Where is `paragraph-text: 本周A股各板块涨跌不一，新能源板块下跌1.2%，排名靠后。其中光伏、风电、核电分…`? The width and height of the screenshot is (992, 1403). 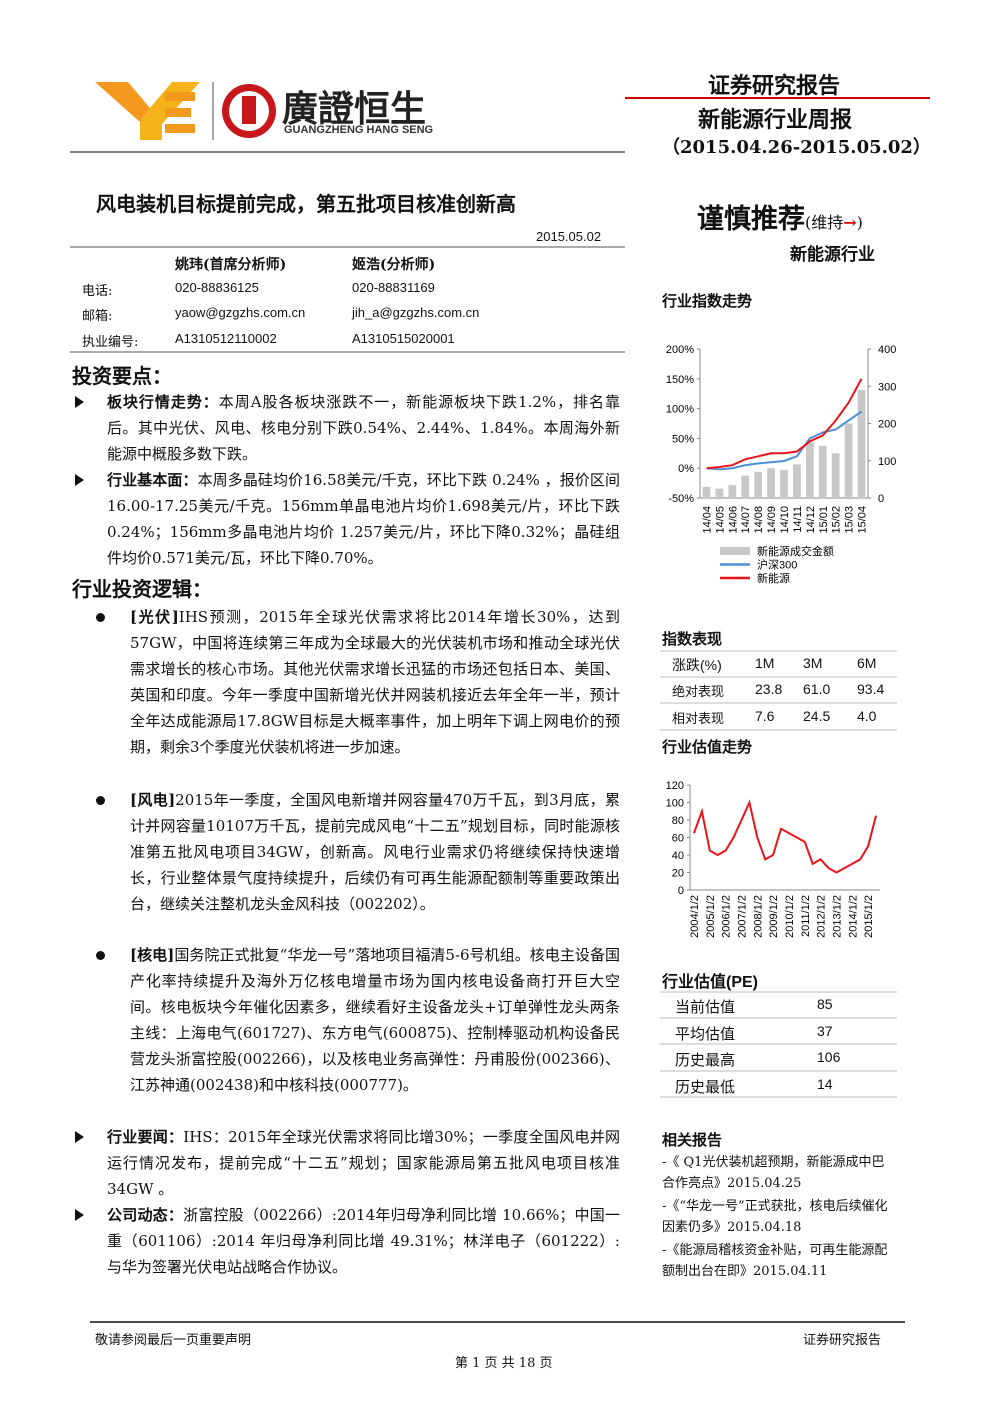 paragraph-text: 本周A股各板块涨跌不一，新能源板块下跌1.2%，排名靠后。其中光伏、风电、核电分… is located at coordinates (363, 428).